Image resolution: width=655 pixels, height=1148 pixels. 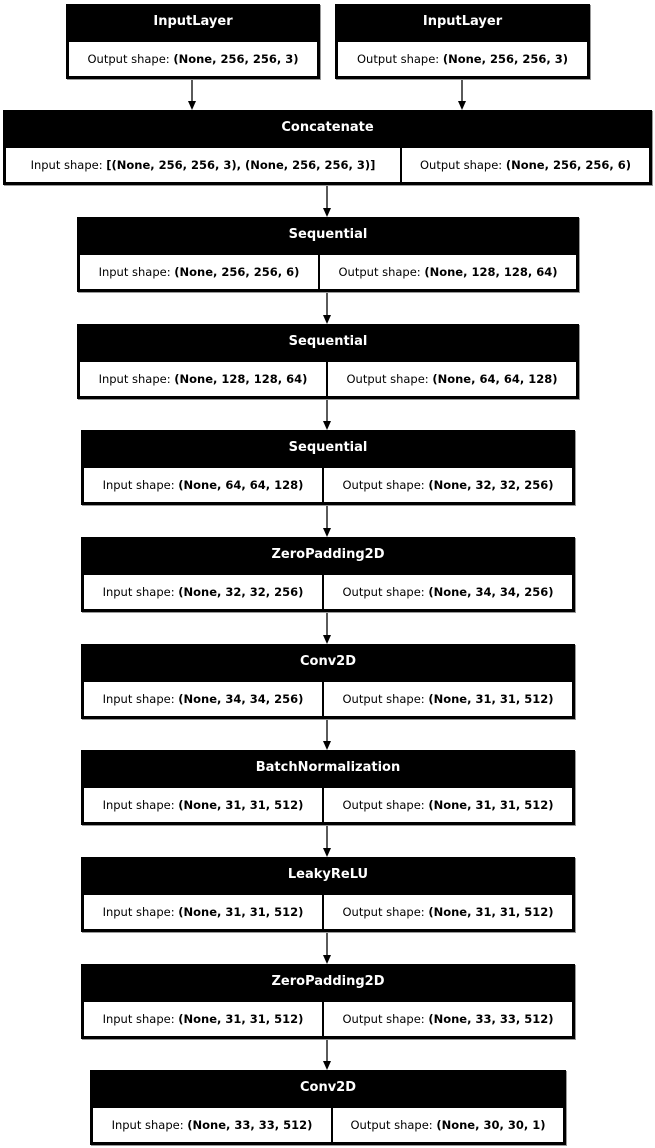 I want to click on input-shape-cell: Input shape: (None, 64, 64, 128), so click(x=203, y=485).